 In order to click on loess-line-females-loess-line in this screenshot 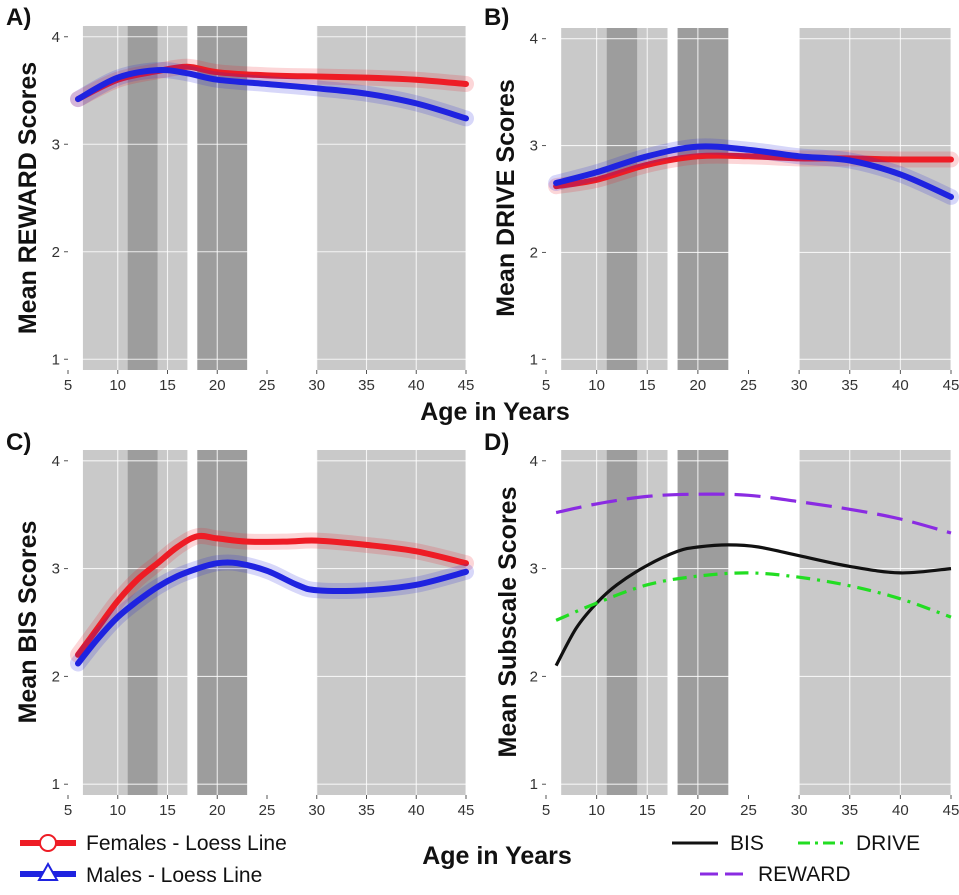, I will do `click(272, 595)`.